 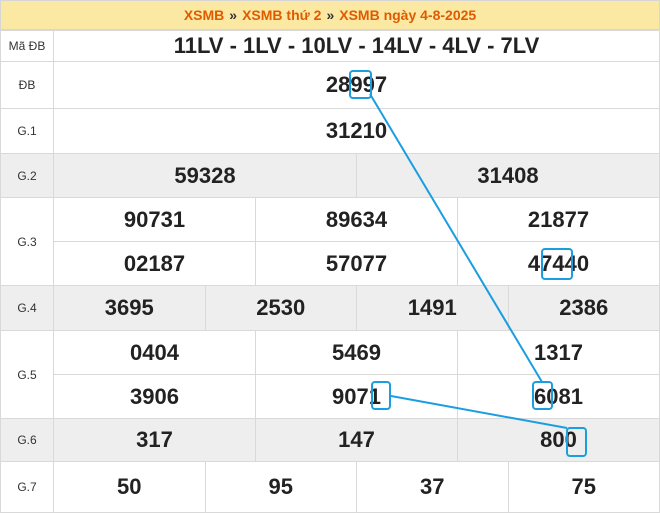 What do you see at coordinates (282, 15) in the screenshot?
I see `breadcrumb-xsmb-monday: XSMB thứ 2` at bounding box center [282, 15].